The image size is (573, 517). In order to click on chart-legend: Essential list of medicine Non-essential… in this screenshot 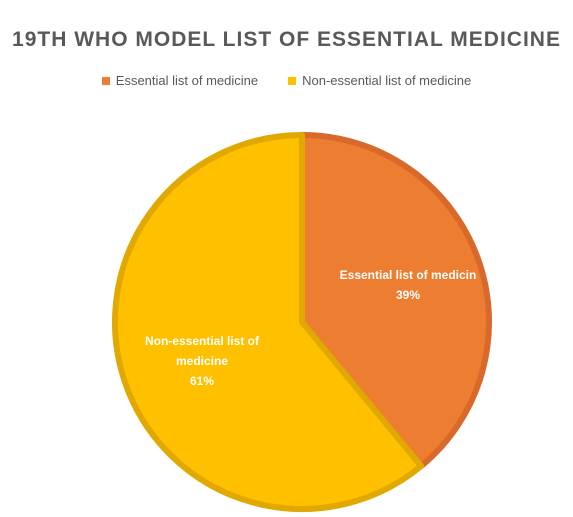, I will do `click(286, 80)`.